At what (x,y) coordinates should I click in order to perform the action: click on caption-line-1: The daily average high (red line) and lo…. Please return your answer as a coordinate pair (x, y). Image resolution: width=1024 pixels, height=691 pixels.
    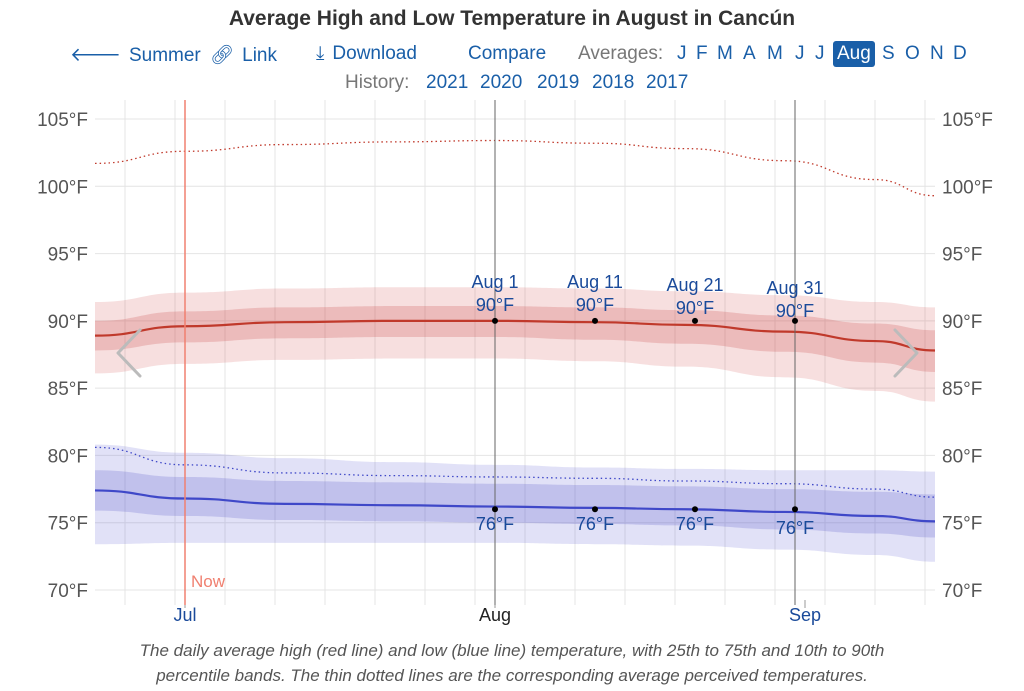
    Looking at the image, I should click on (512, 650).